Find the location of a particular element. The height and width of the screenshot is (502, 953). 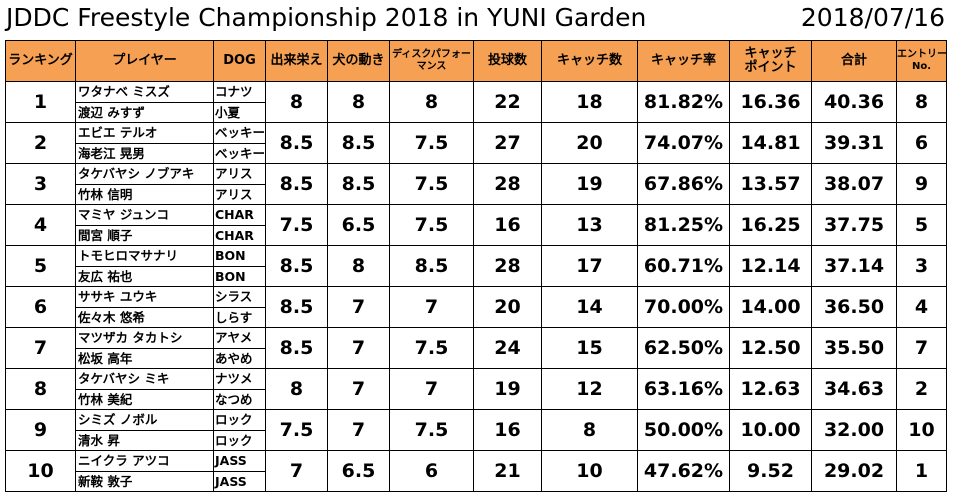

rank-cell: 2 is located at coordinates (40, 143).